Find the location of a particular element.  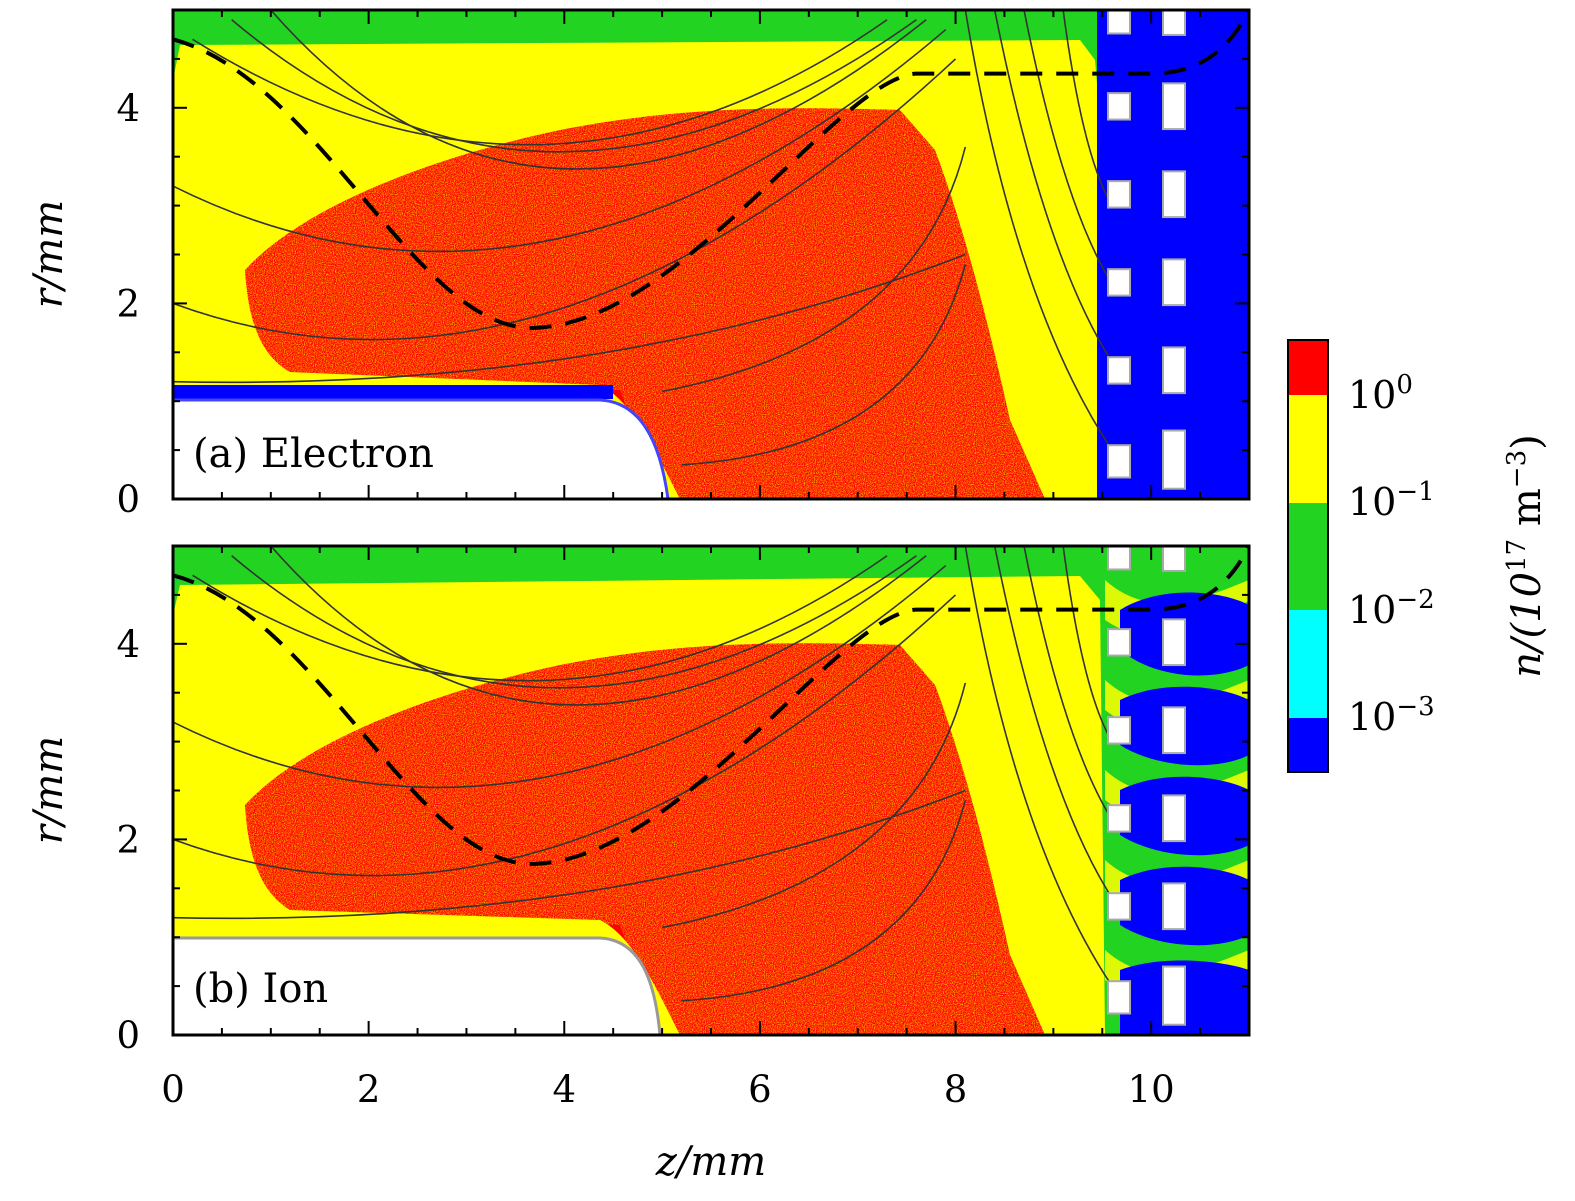

colorbar-title-middle: m is located at coordinates (1527, 513).